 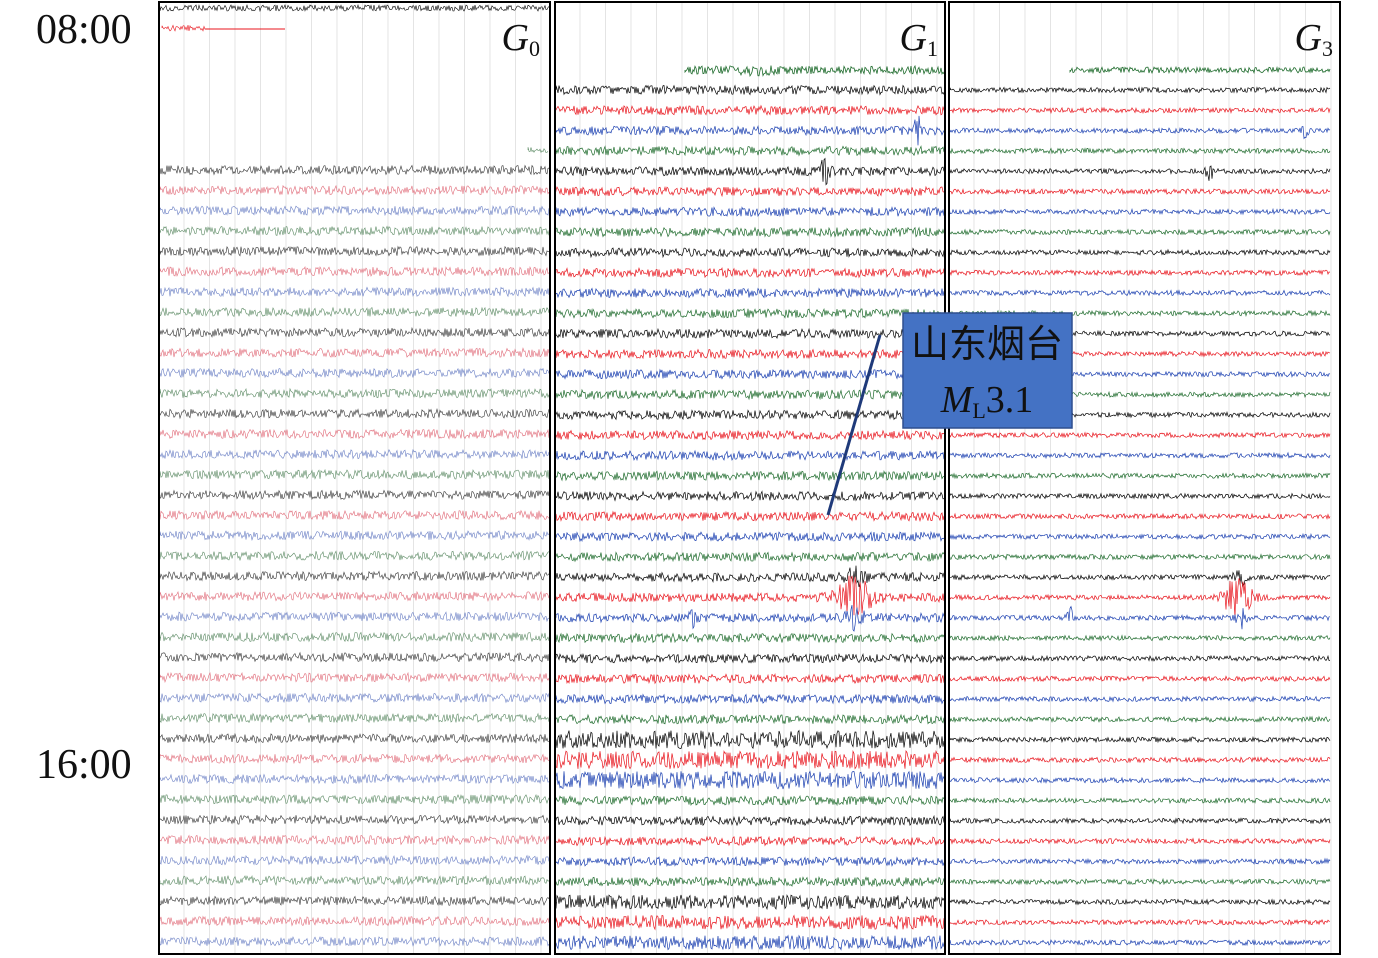 I want to click on callout-pointer, so click(x=854, y=425).